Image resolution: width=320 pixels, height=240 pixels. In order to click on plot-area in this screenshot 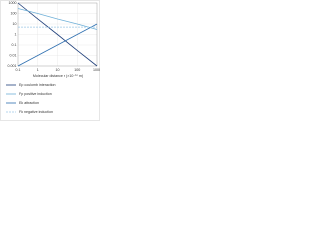, I will do `click(57, 34)`.